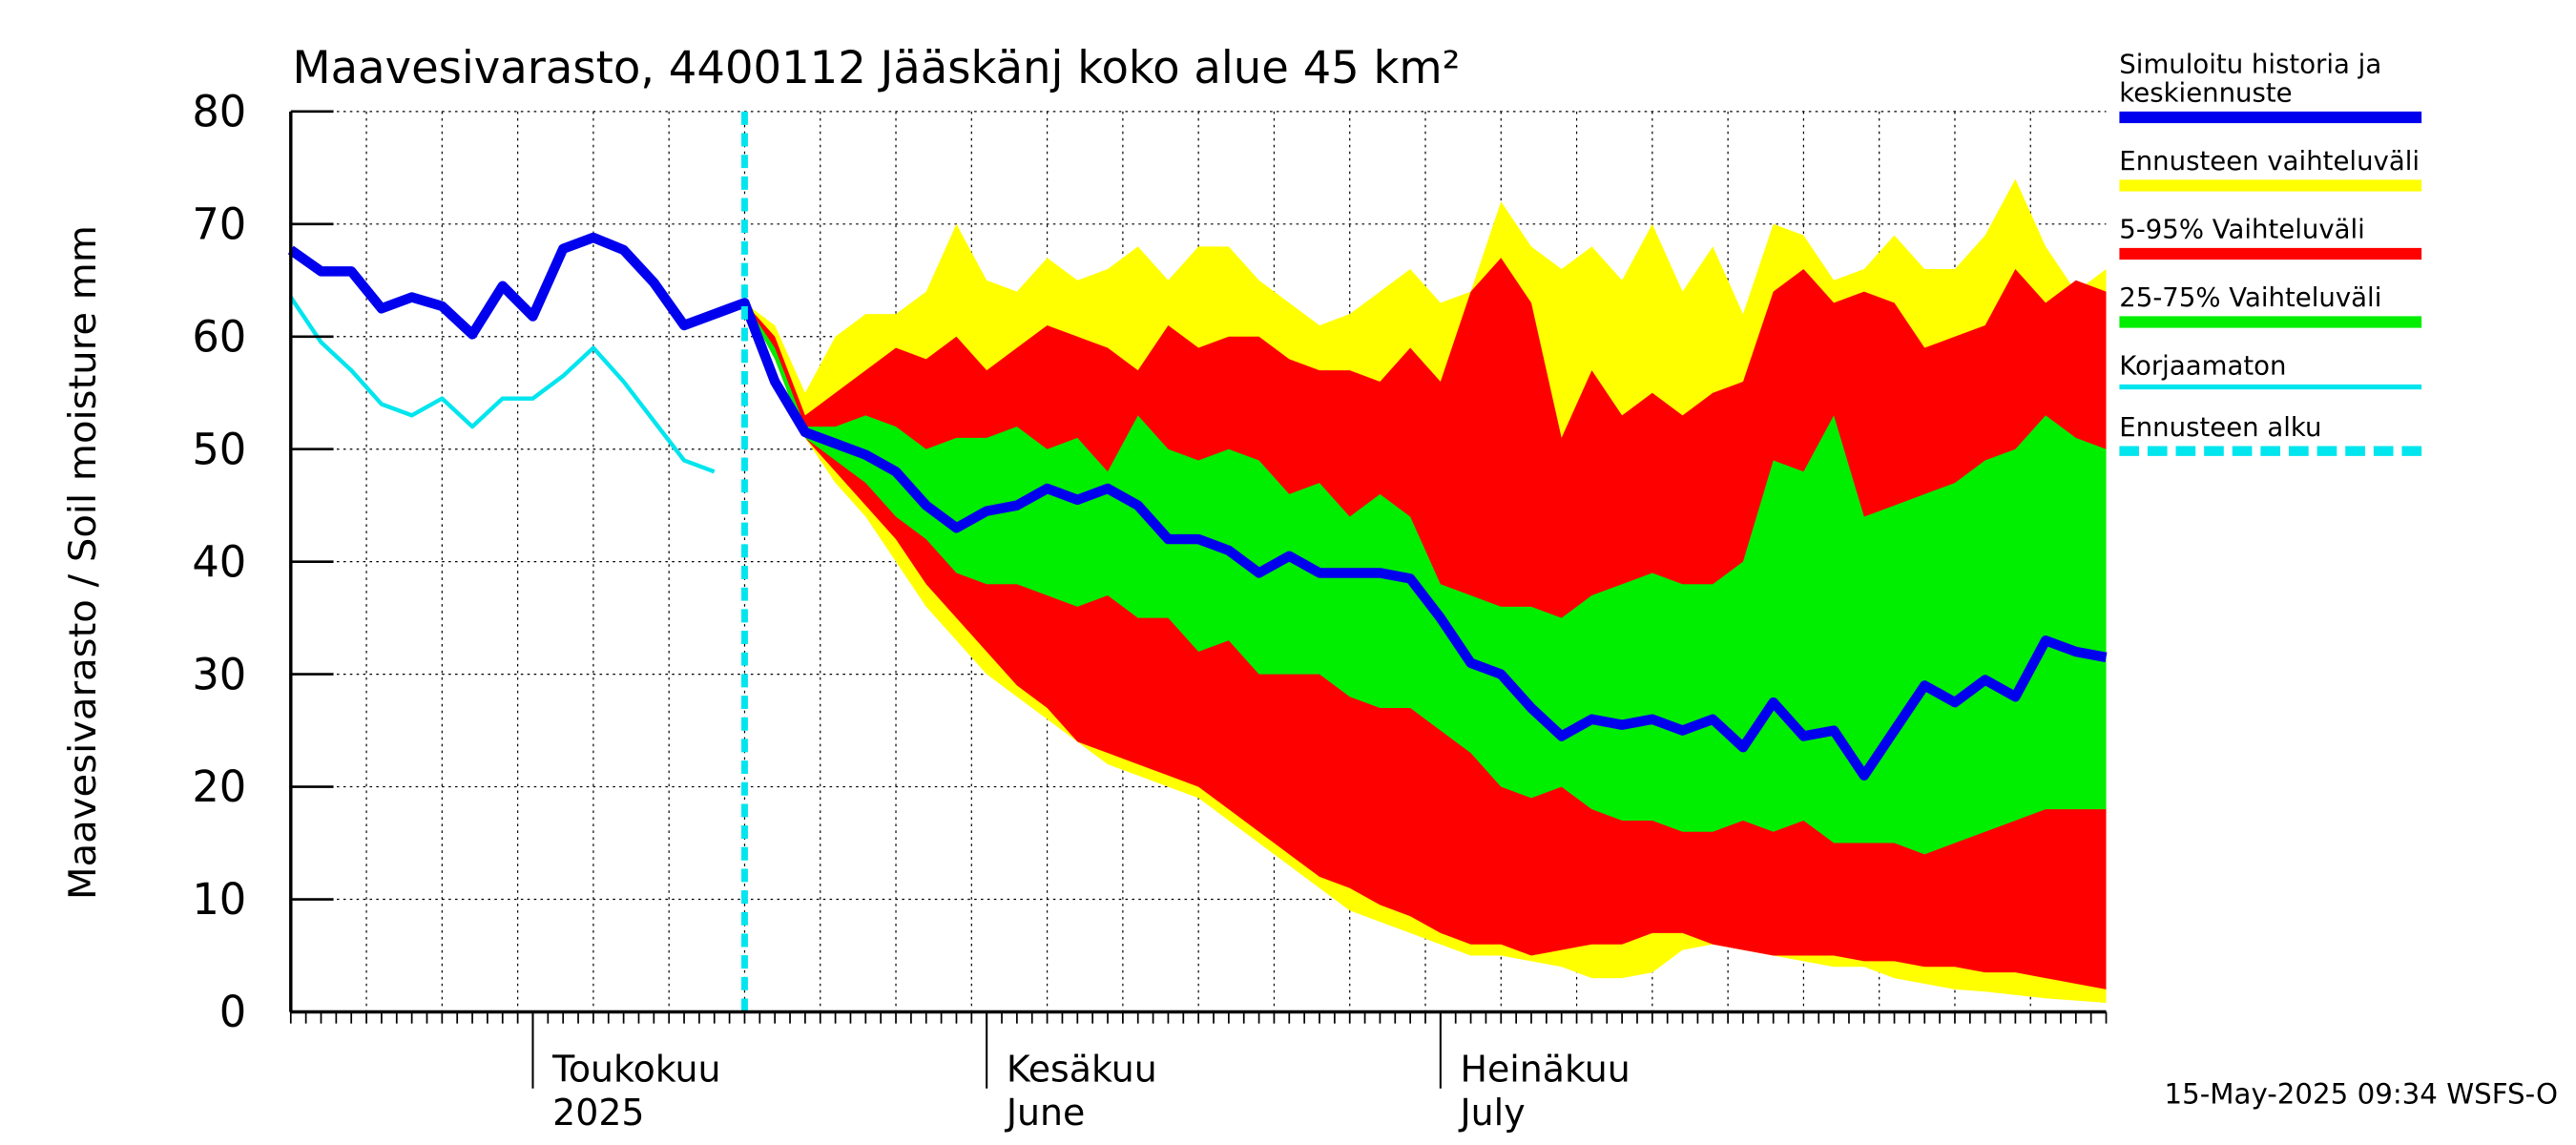  I want to click on legend-item: Korjaamaton, so click(2341, 369).